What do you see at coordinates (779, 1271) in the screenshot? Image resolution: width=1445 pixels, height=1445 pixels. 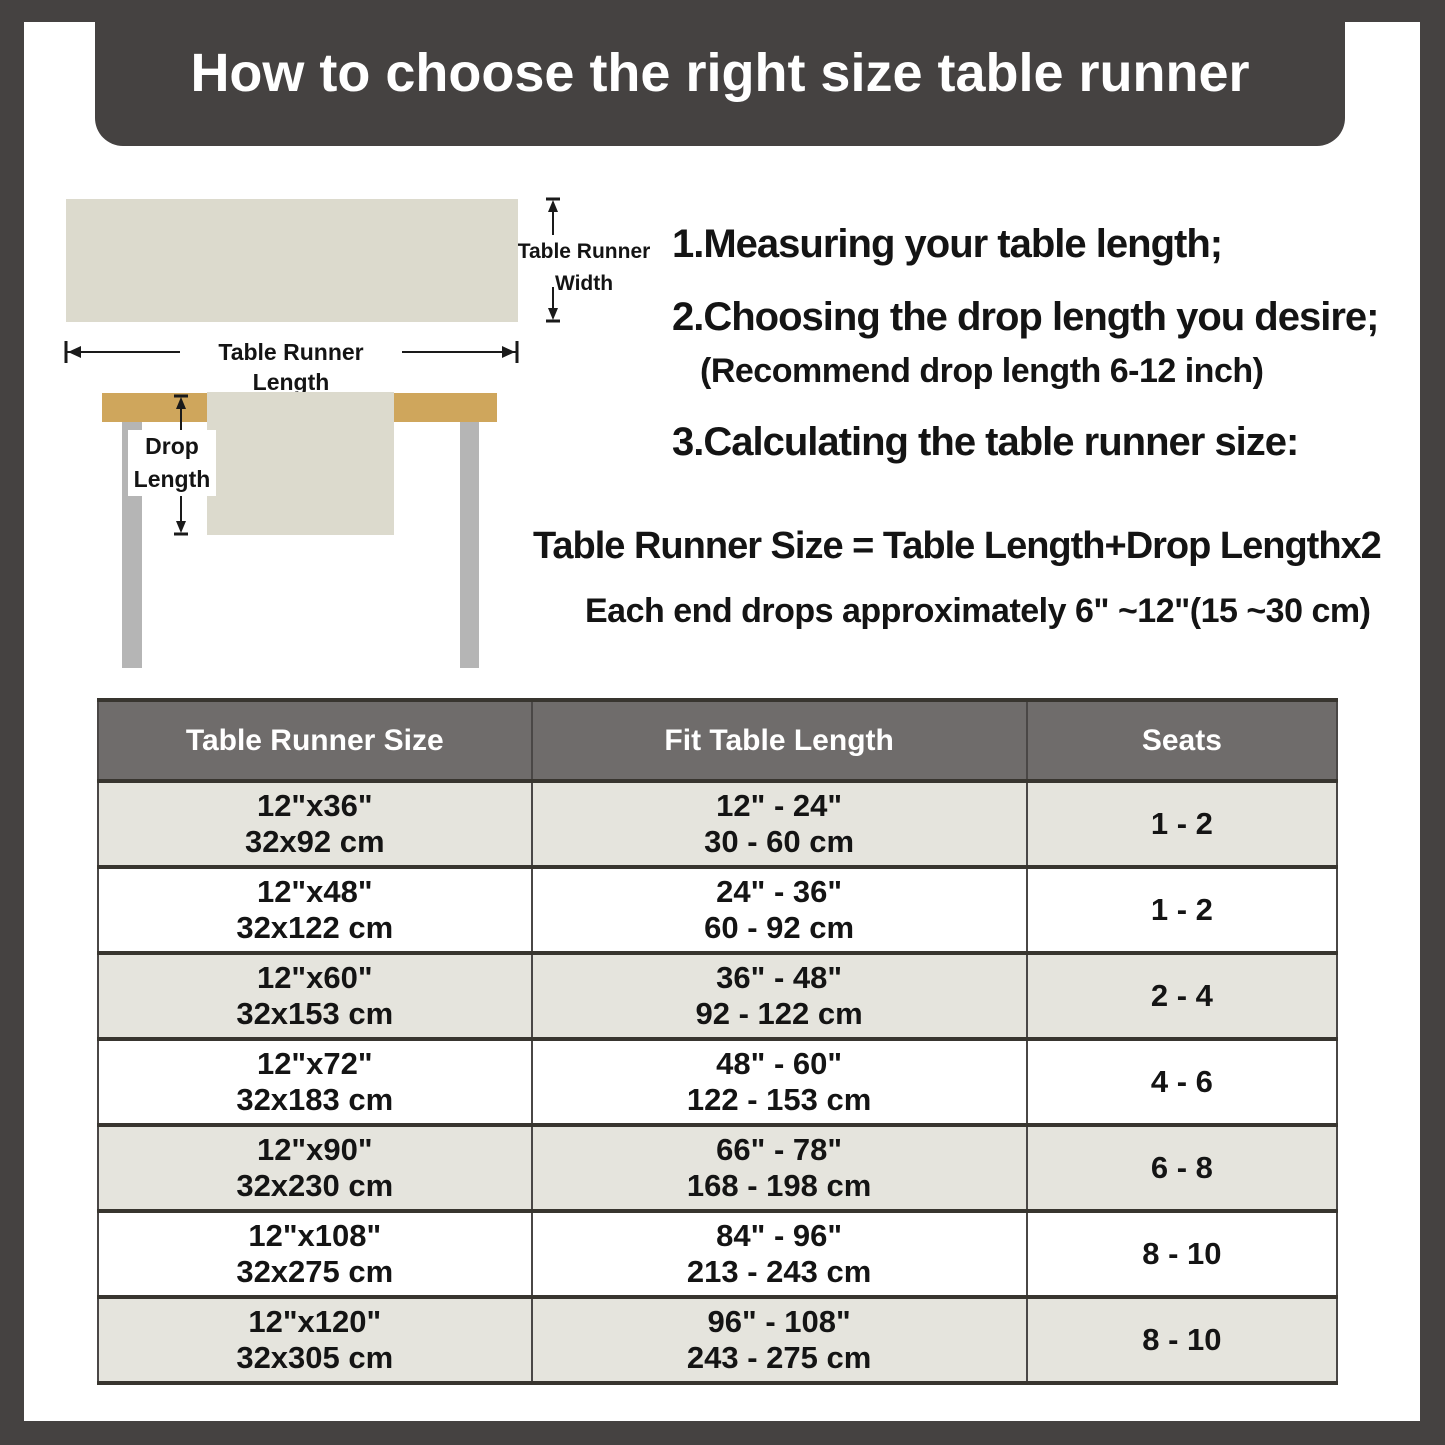 I see `fit-length-cm: 213 - 243 cm` at bounding box center [779, 1271].